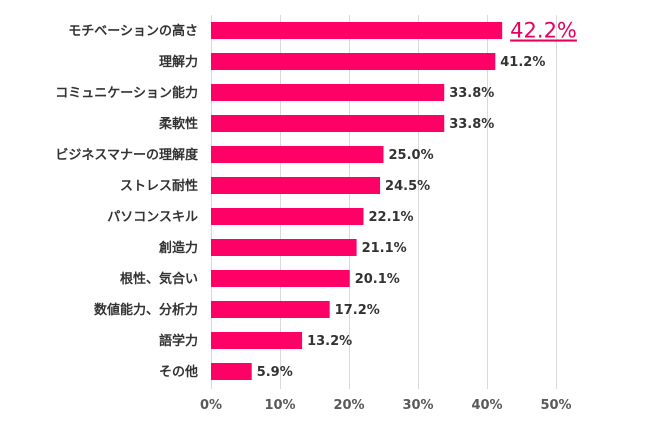 The height and width of the screenshot is (426, 650). I want to click on category-label: コミュニケーション能力, so click(126, 93).